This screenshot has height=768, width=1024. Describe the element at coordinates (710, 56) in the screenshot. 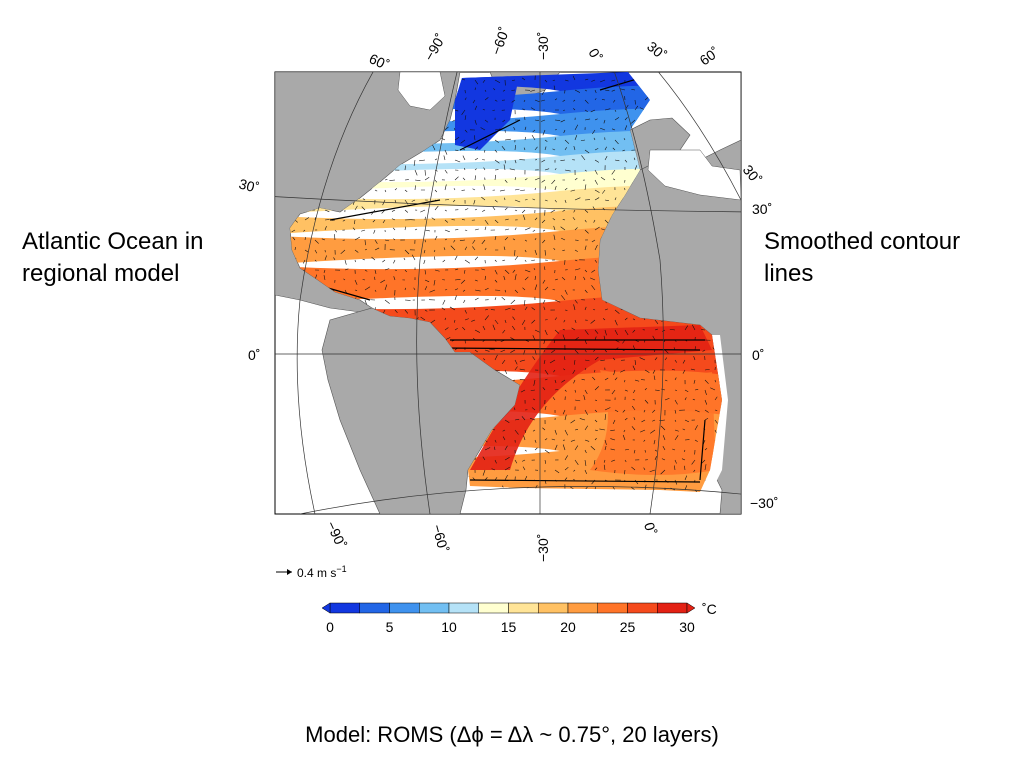

I see `top-label-60e: 60˚` at that location.